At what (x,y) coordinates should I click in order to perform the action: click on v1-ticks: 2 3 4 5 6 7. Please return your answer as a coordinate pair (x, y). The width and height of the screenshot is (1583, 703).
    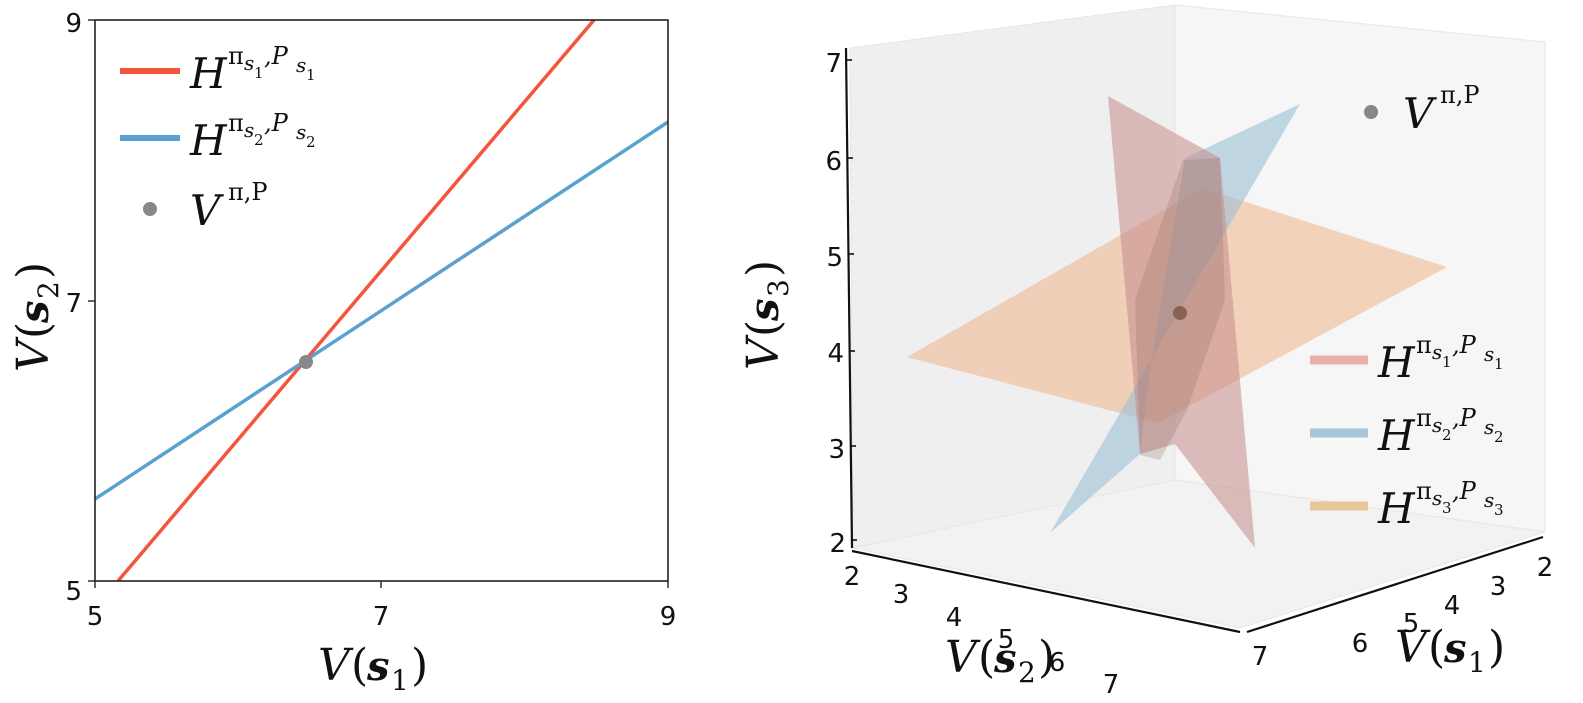
    Looking at the image, I should click on (1403, 612).